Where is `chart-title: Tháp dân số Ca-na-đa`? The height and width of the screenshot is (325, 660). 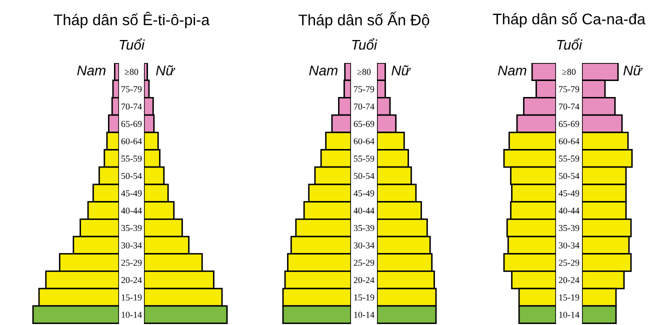 chart-title: Tháp dân số Ca-na-đa is located at coordinates (569, 20).